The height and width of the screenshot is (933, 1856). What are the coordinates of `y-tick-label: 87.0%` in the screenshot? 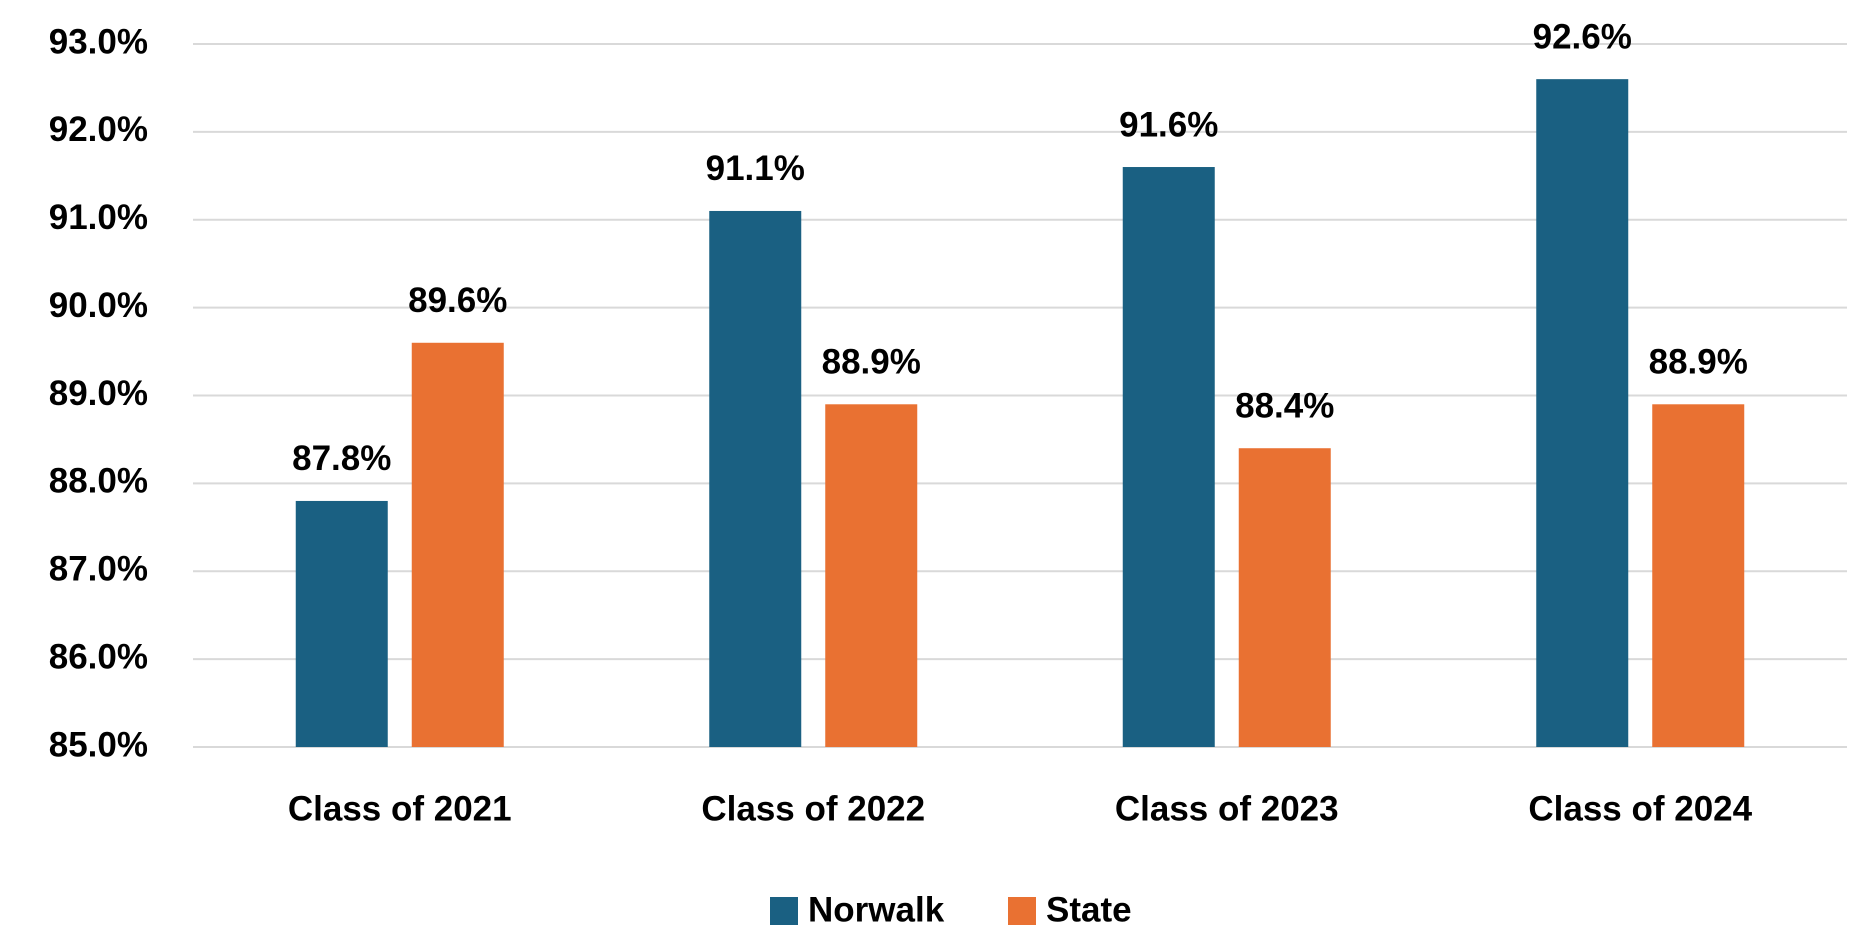 It's located at (98, 569).